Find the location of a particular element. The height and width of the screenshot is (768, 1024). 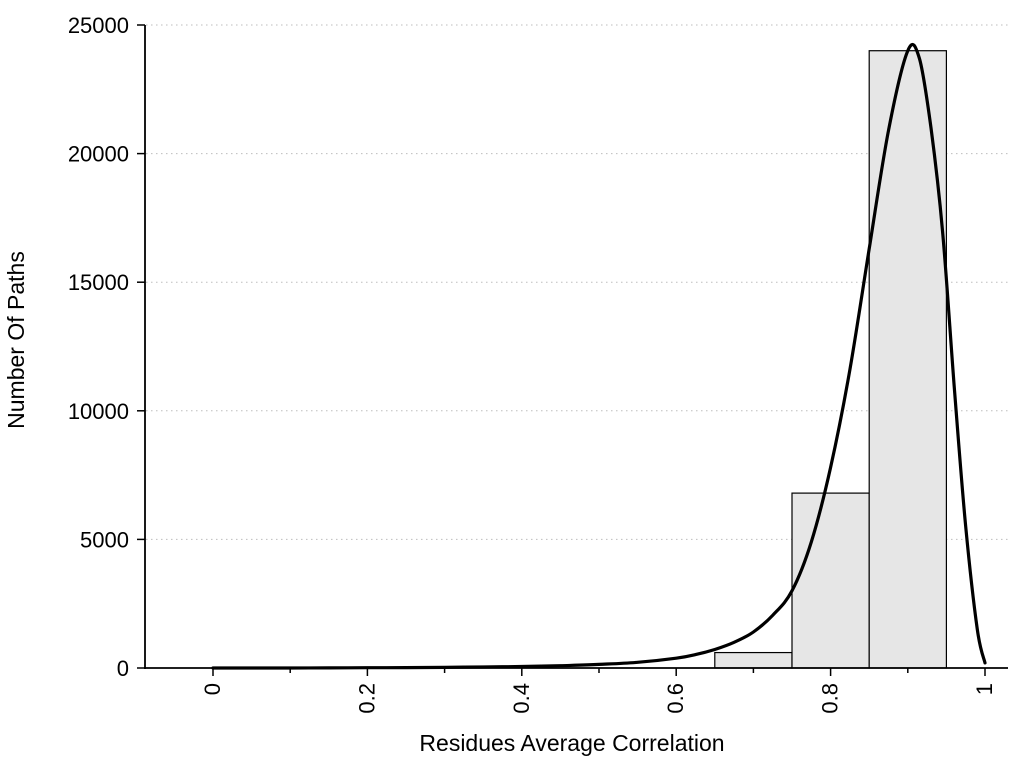

x-tick-label: 0.4 is located at coordinates (521, 698).